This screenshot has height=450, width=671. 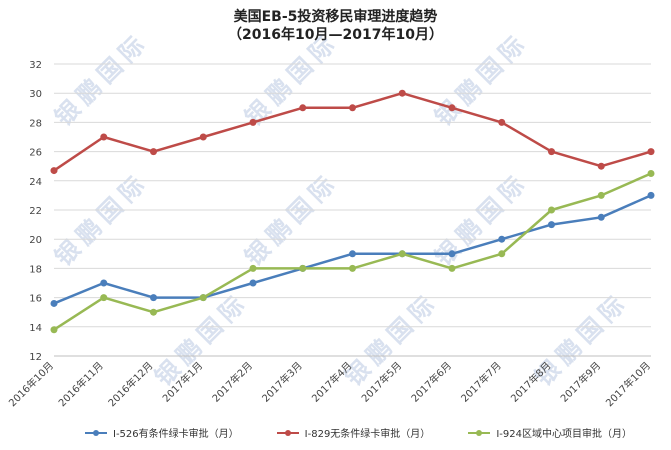 I want to click on chart-subtitle: （2016年10月—2017年10月）, so click(x=335, y=35).